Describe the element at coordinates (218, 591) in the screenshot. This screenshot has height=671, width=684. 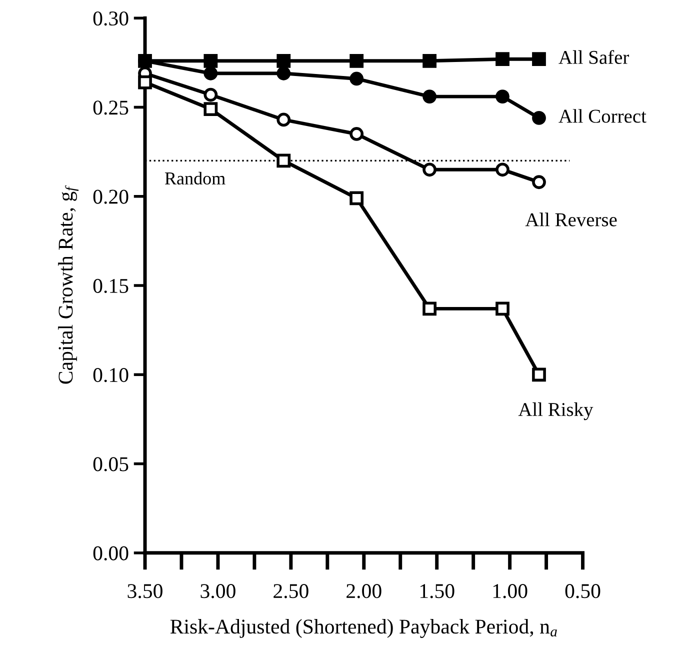
I see `x-tick-label: 3.00` at that location.